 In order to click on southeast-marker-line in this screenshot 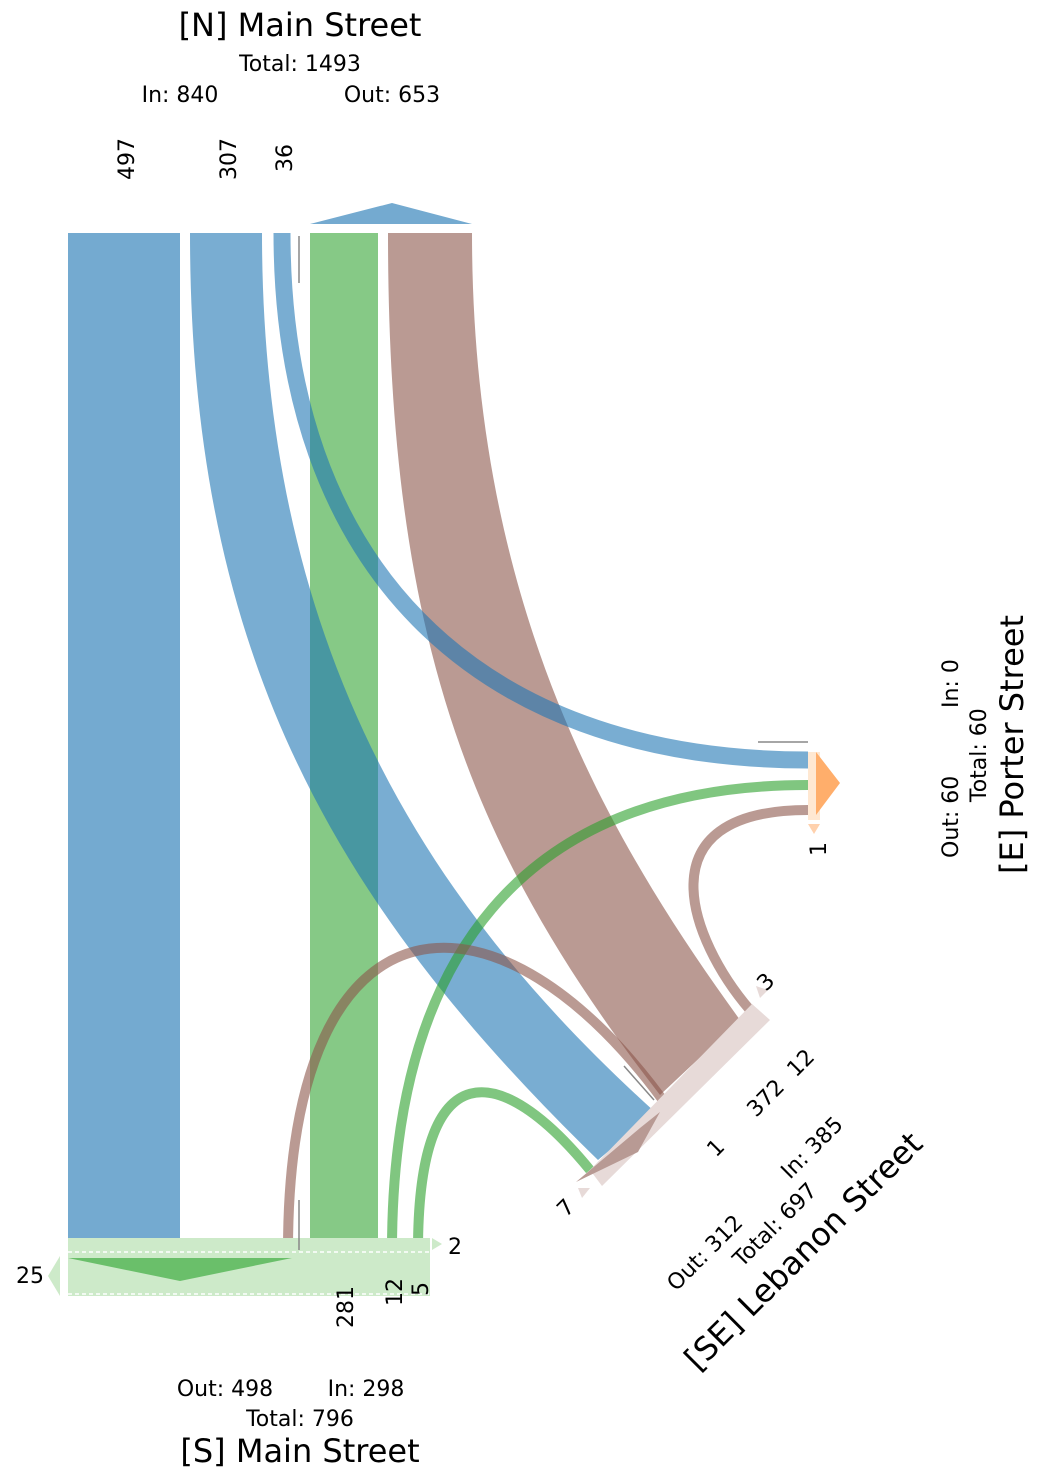, I will do `click(639, 1083)`.